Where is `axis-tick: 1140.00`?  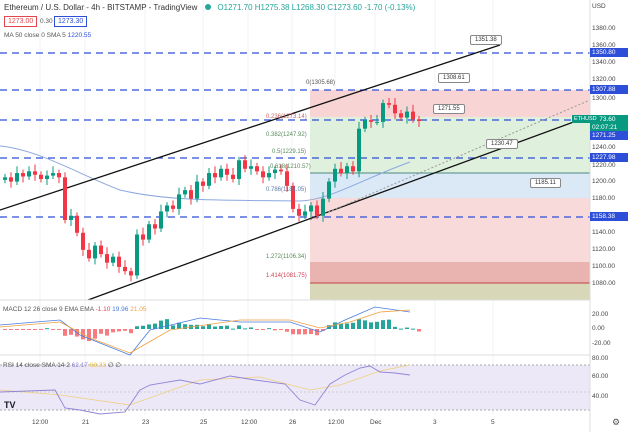 axis-tick: 1140.00 is located at coordinates (604, 232).